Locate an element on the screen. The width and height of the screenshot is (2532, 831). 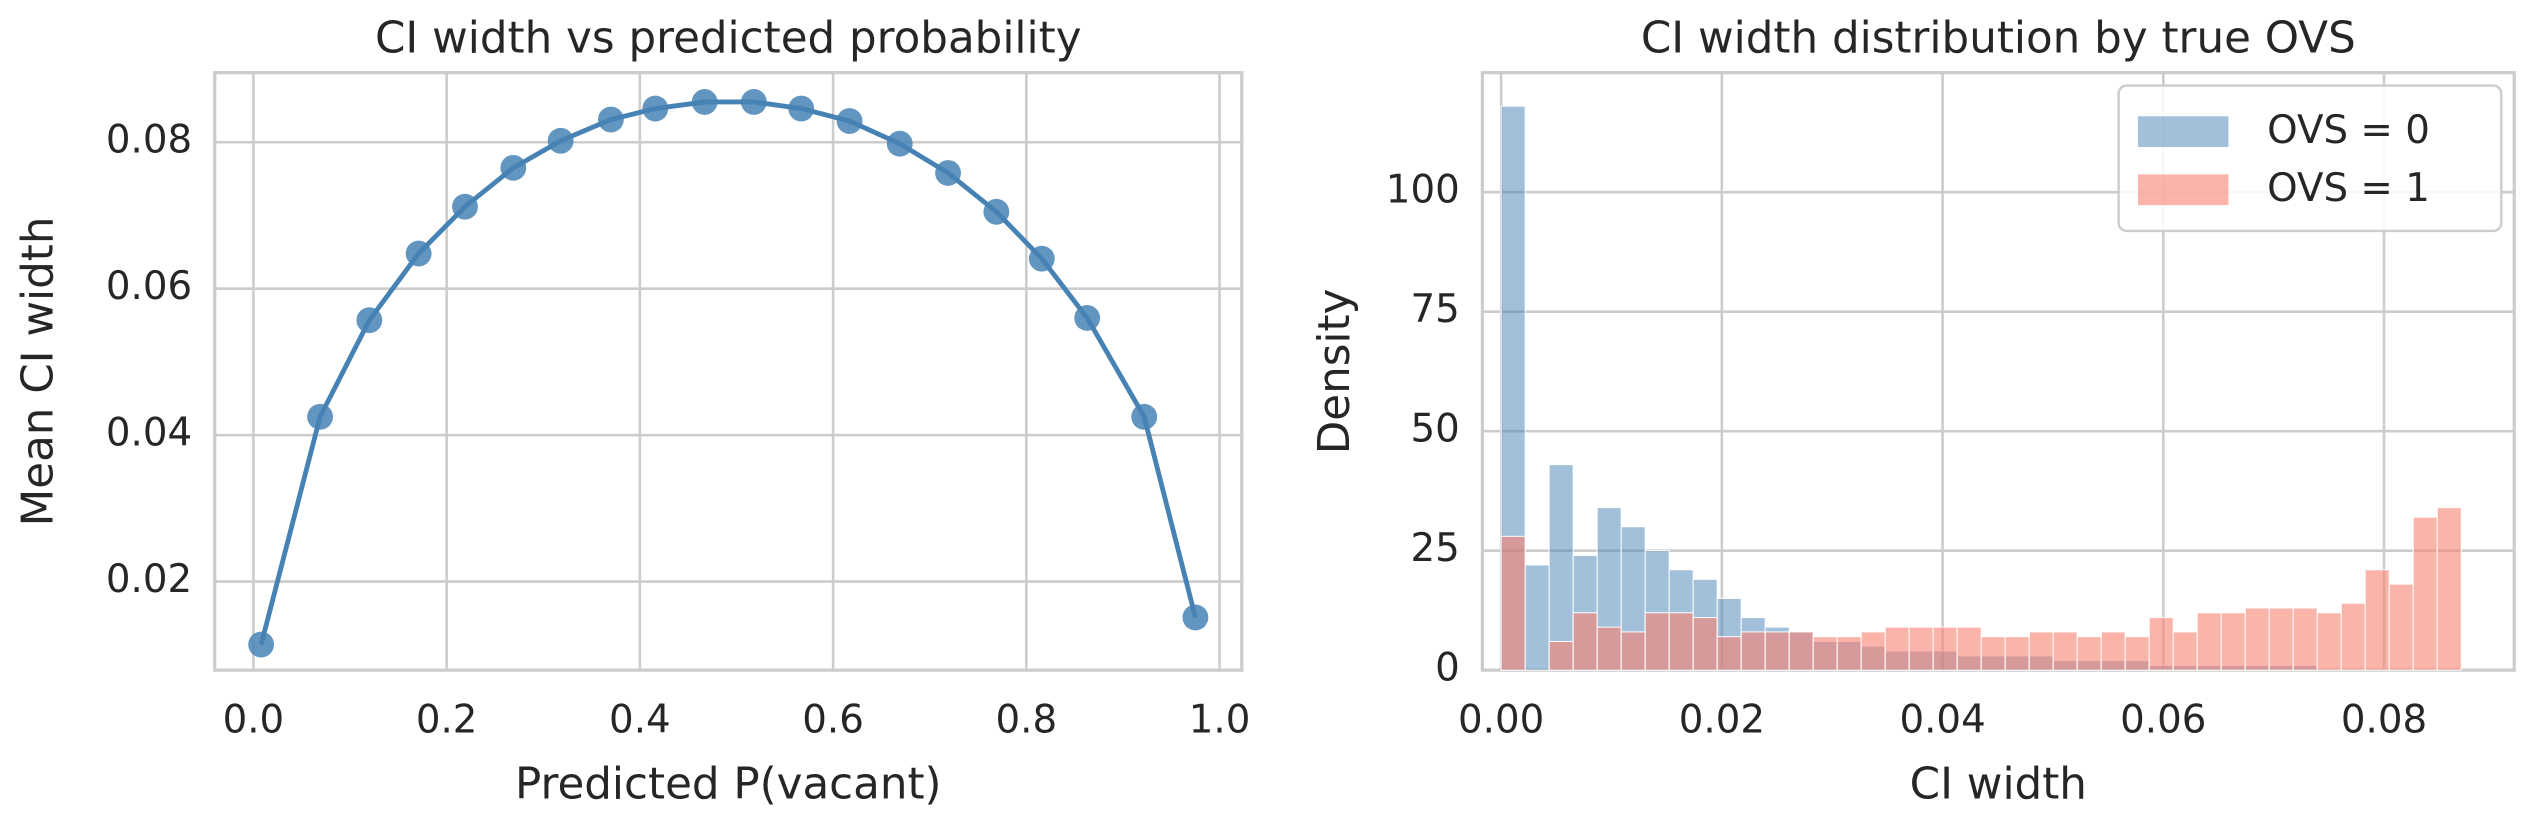
y-tick-label: 0.06 is located at coordinates (149, 286).